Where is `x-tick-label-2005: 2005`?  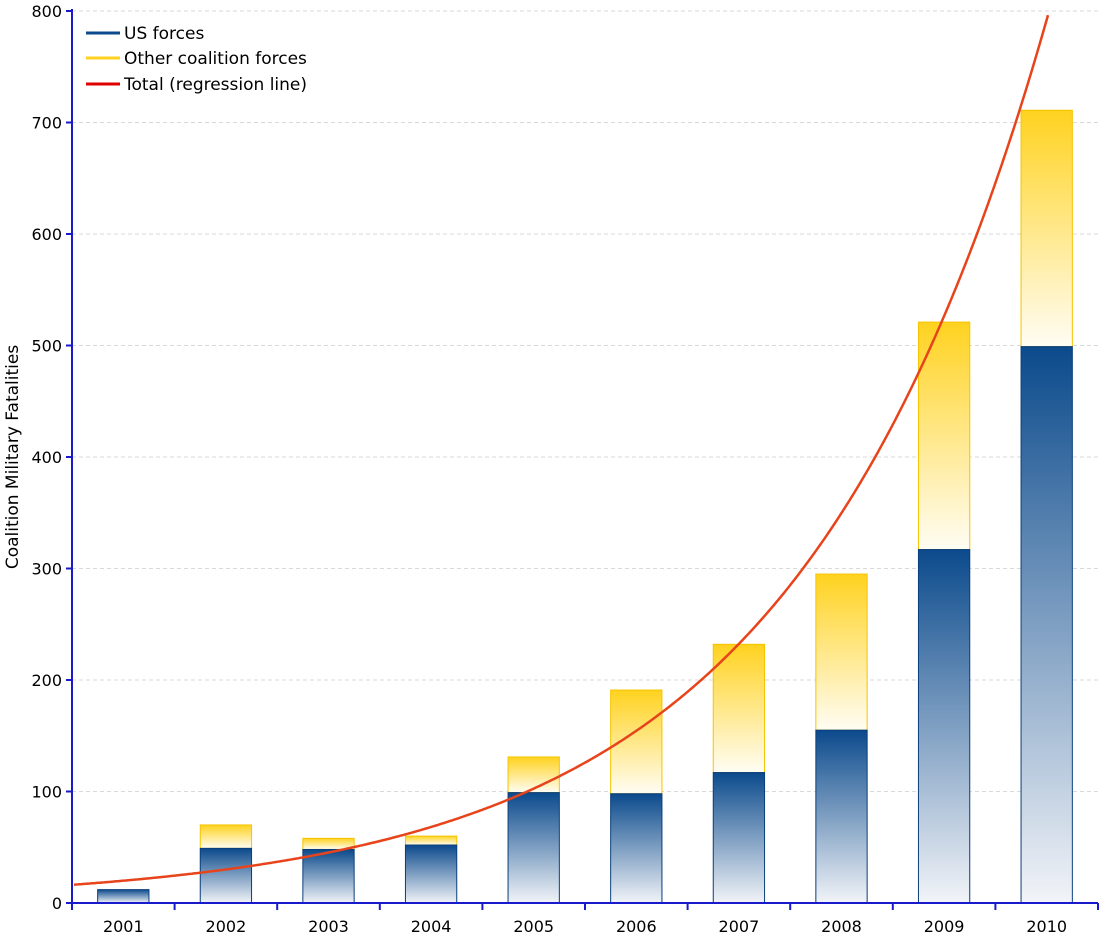 x-tick-label-2005: 2005 is located at coordinates (533, 926).